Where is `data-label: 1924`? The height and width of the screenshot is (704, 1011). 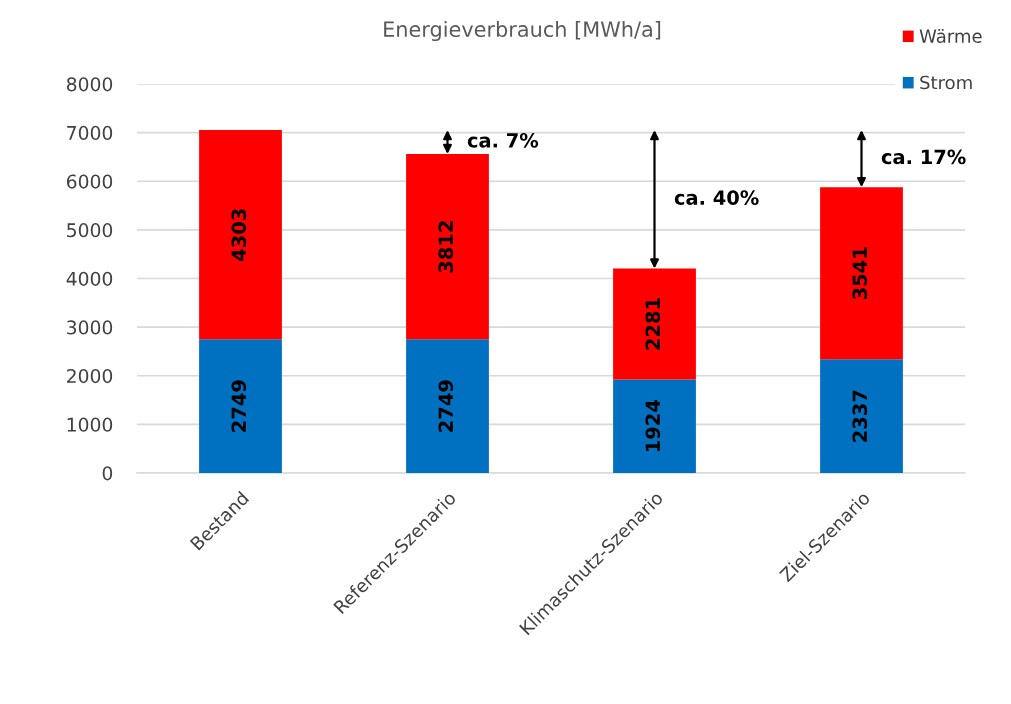 data-label: 1924 is located at coordinates (653, 426).